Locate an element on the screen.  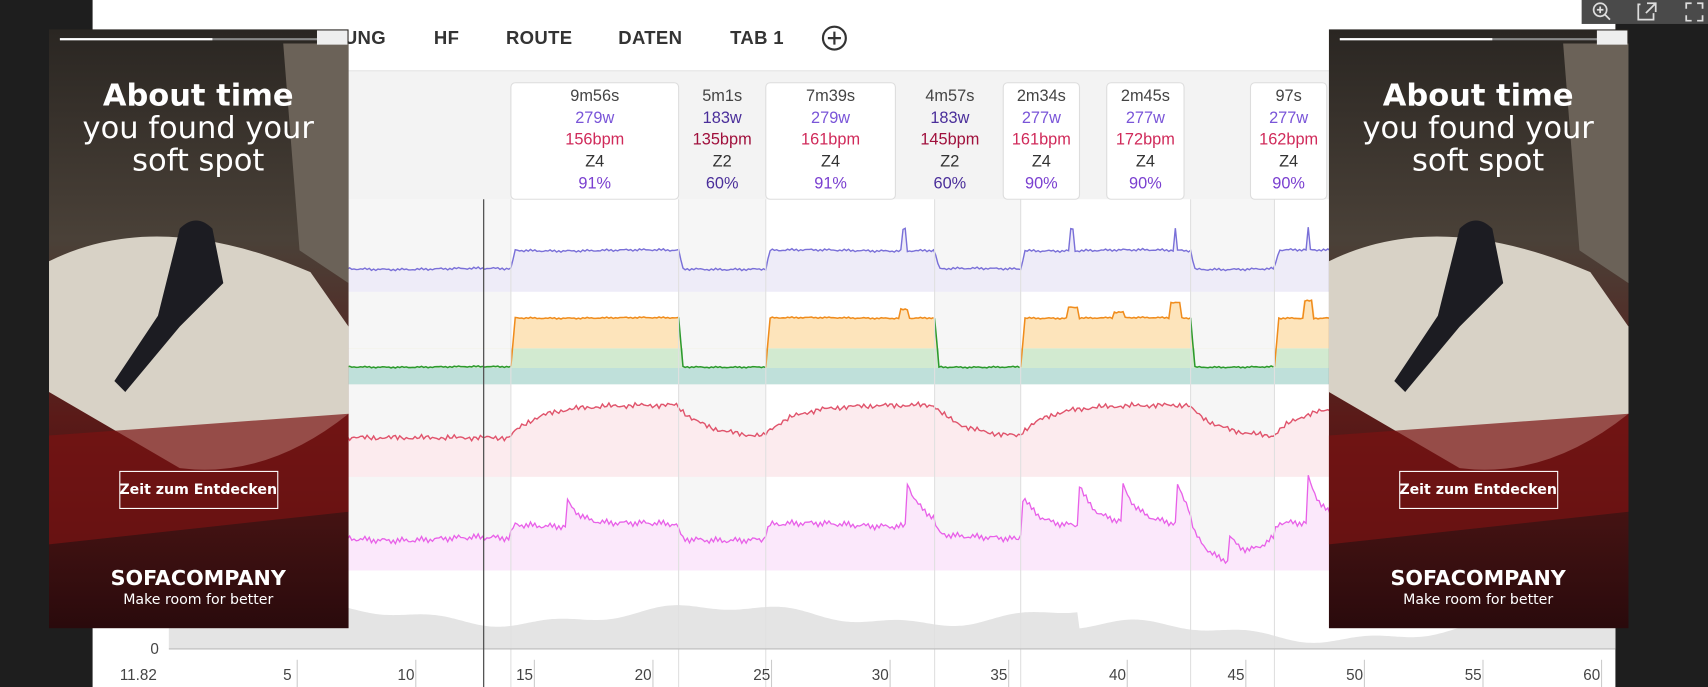
zone-band-teal is located at coordinates (892, 376).